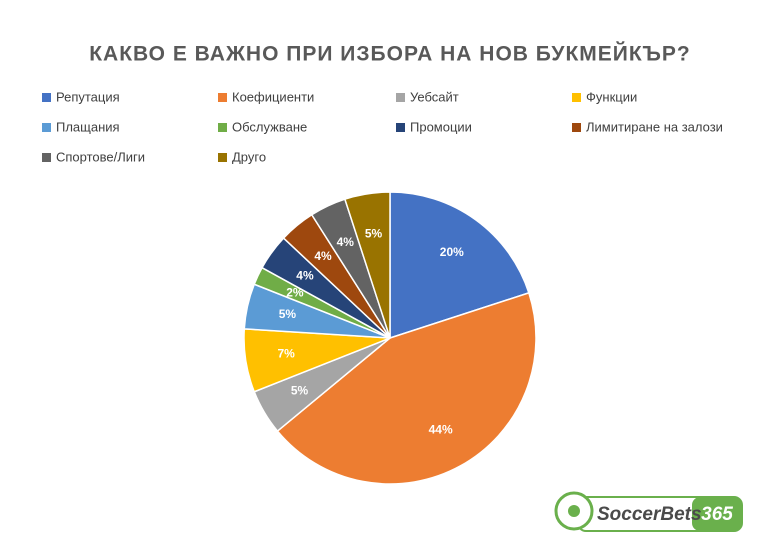  I want to click on logo: SoccerBets 365, so click(648, 511).